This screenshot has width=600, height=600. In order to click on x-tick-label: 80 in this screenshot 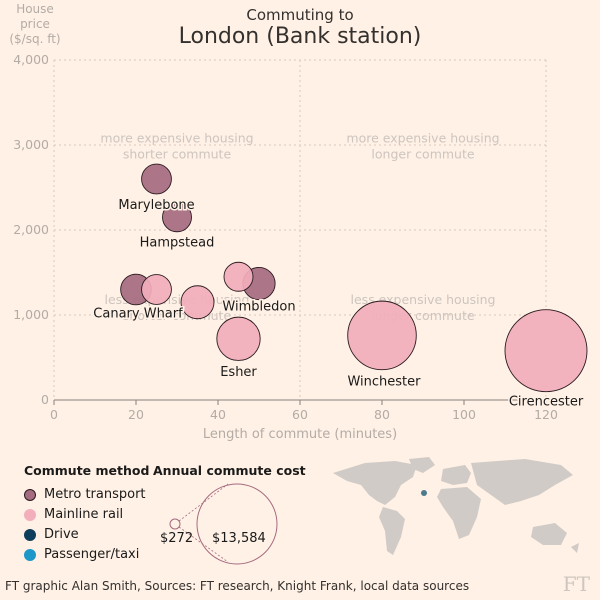, I will do `click(382, 414)`.